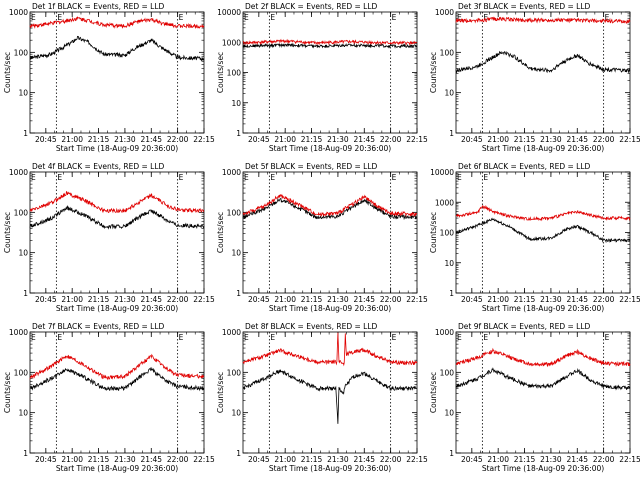  Describe the element at coordinates (98, 326) in the screenshot. I see `chart-title: Det 7f BLACK = Events, RED = LLD` at that location.